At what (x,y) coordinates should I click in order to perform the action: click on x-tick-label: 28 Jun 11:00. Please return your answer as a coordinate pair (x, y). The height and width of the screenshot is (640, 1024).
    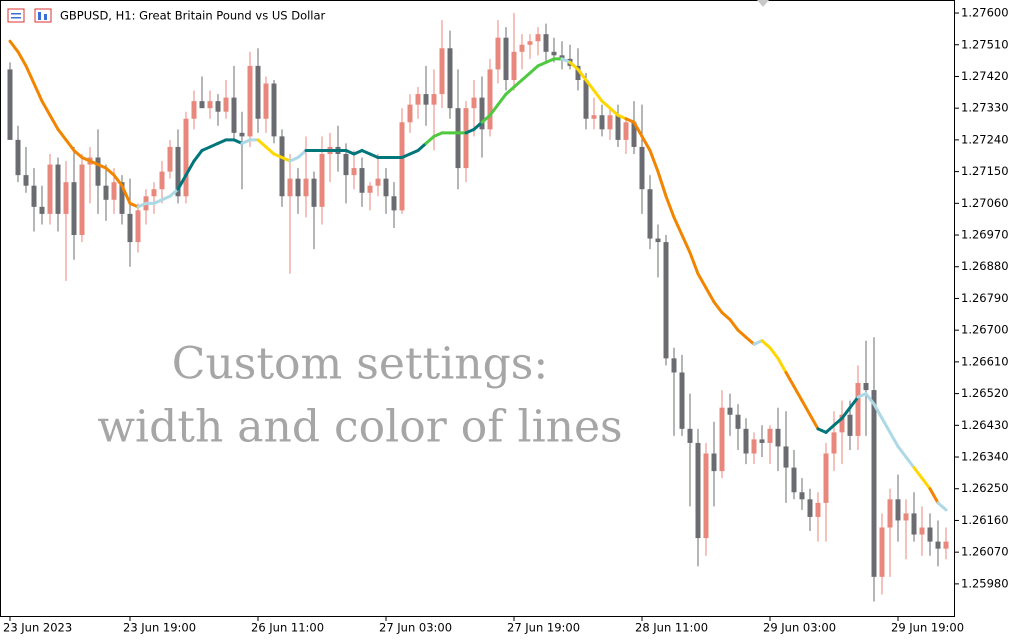
    Looking at the image, I should click on (671, 628).